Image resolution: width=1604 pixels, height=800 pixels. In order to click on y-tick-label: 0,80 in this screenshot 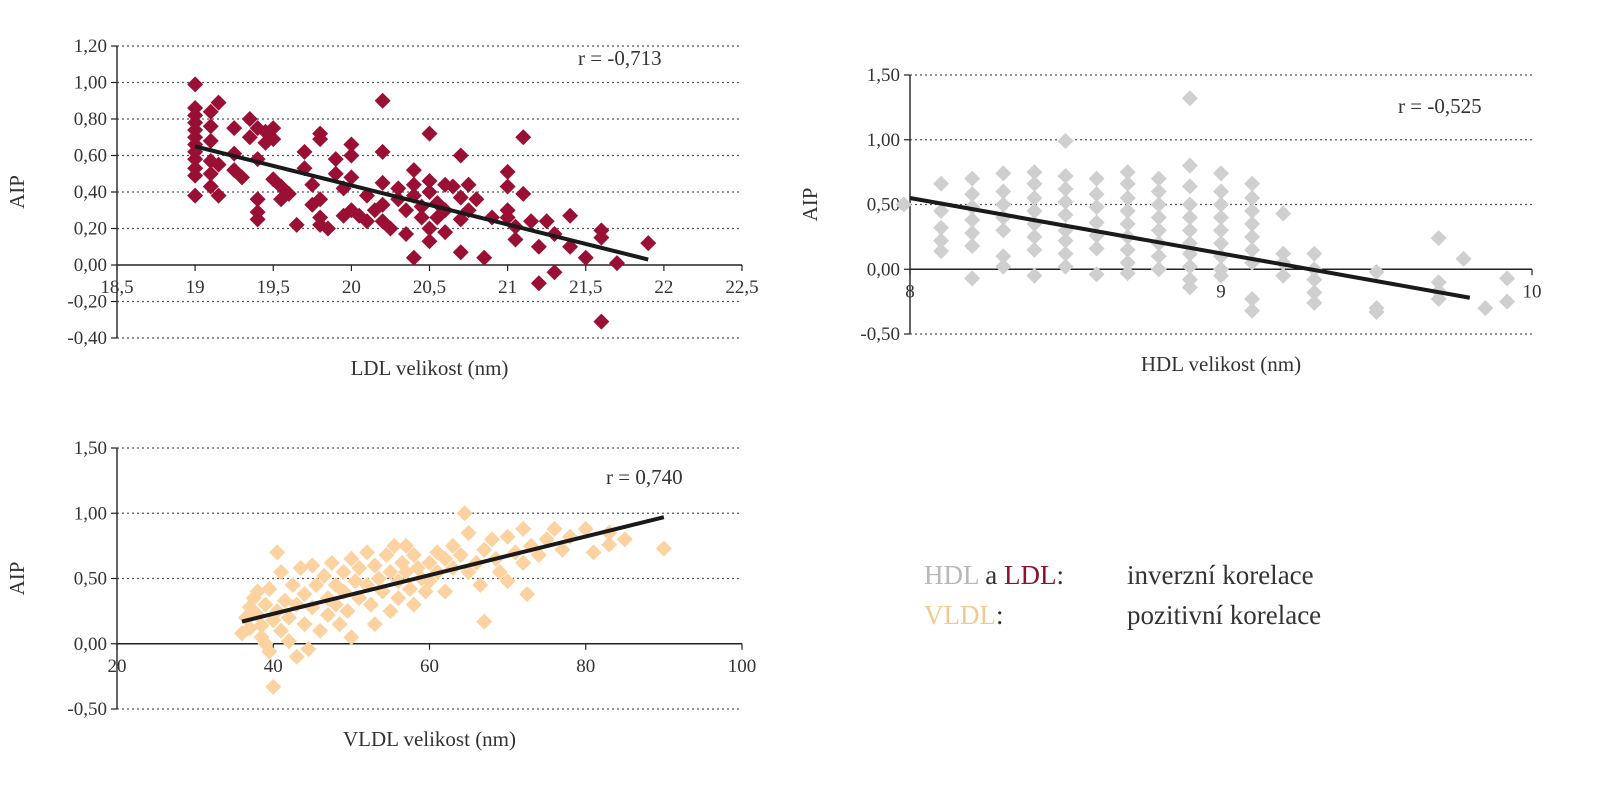, I will do `click(90, 119)`.